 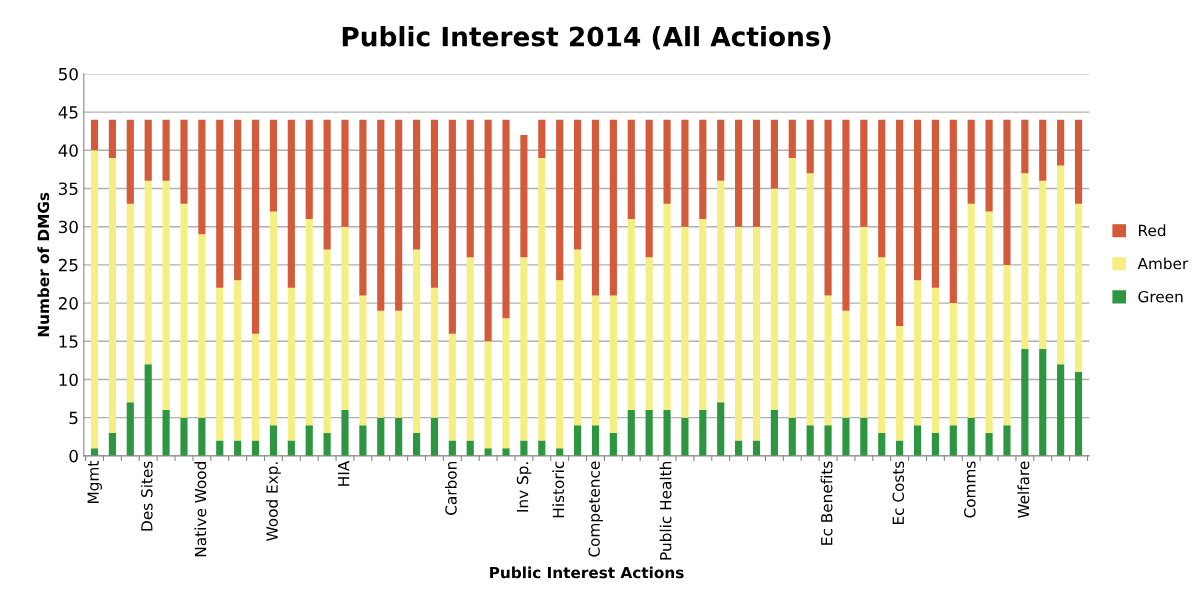 What do you see at coordinates (970, 489) in the screenshot?
I see `x-tick-label: Comms` at bounding box center [970, 489].